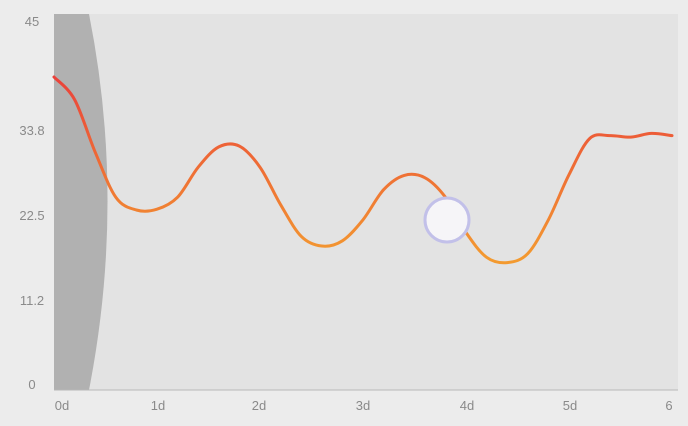 Image resolution: width=688 pixels, height=426 pixels. What do you see at coordinates (32, 300) in the screenshot?
I see `y-tick-label: 11.2` at bounding box center [32, 300].